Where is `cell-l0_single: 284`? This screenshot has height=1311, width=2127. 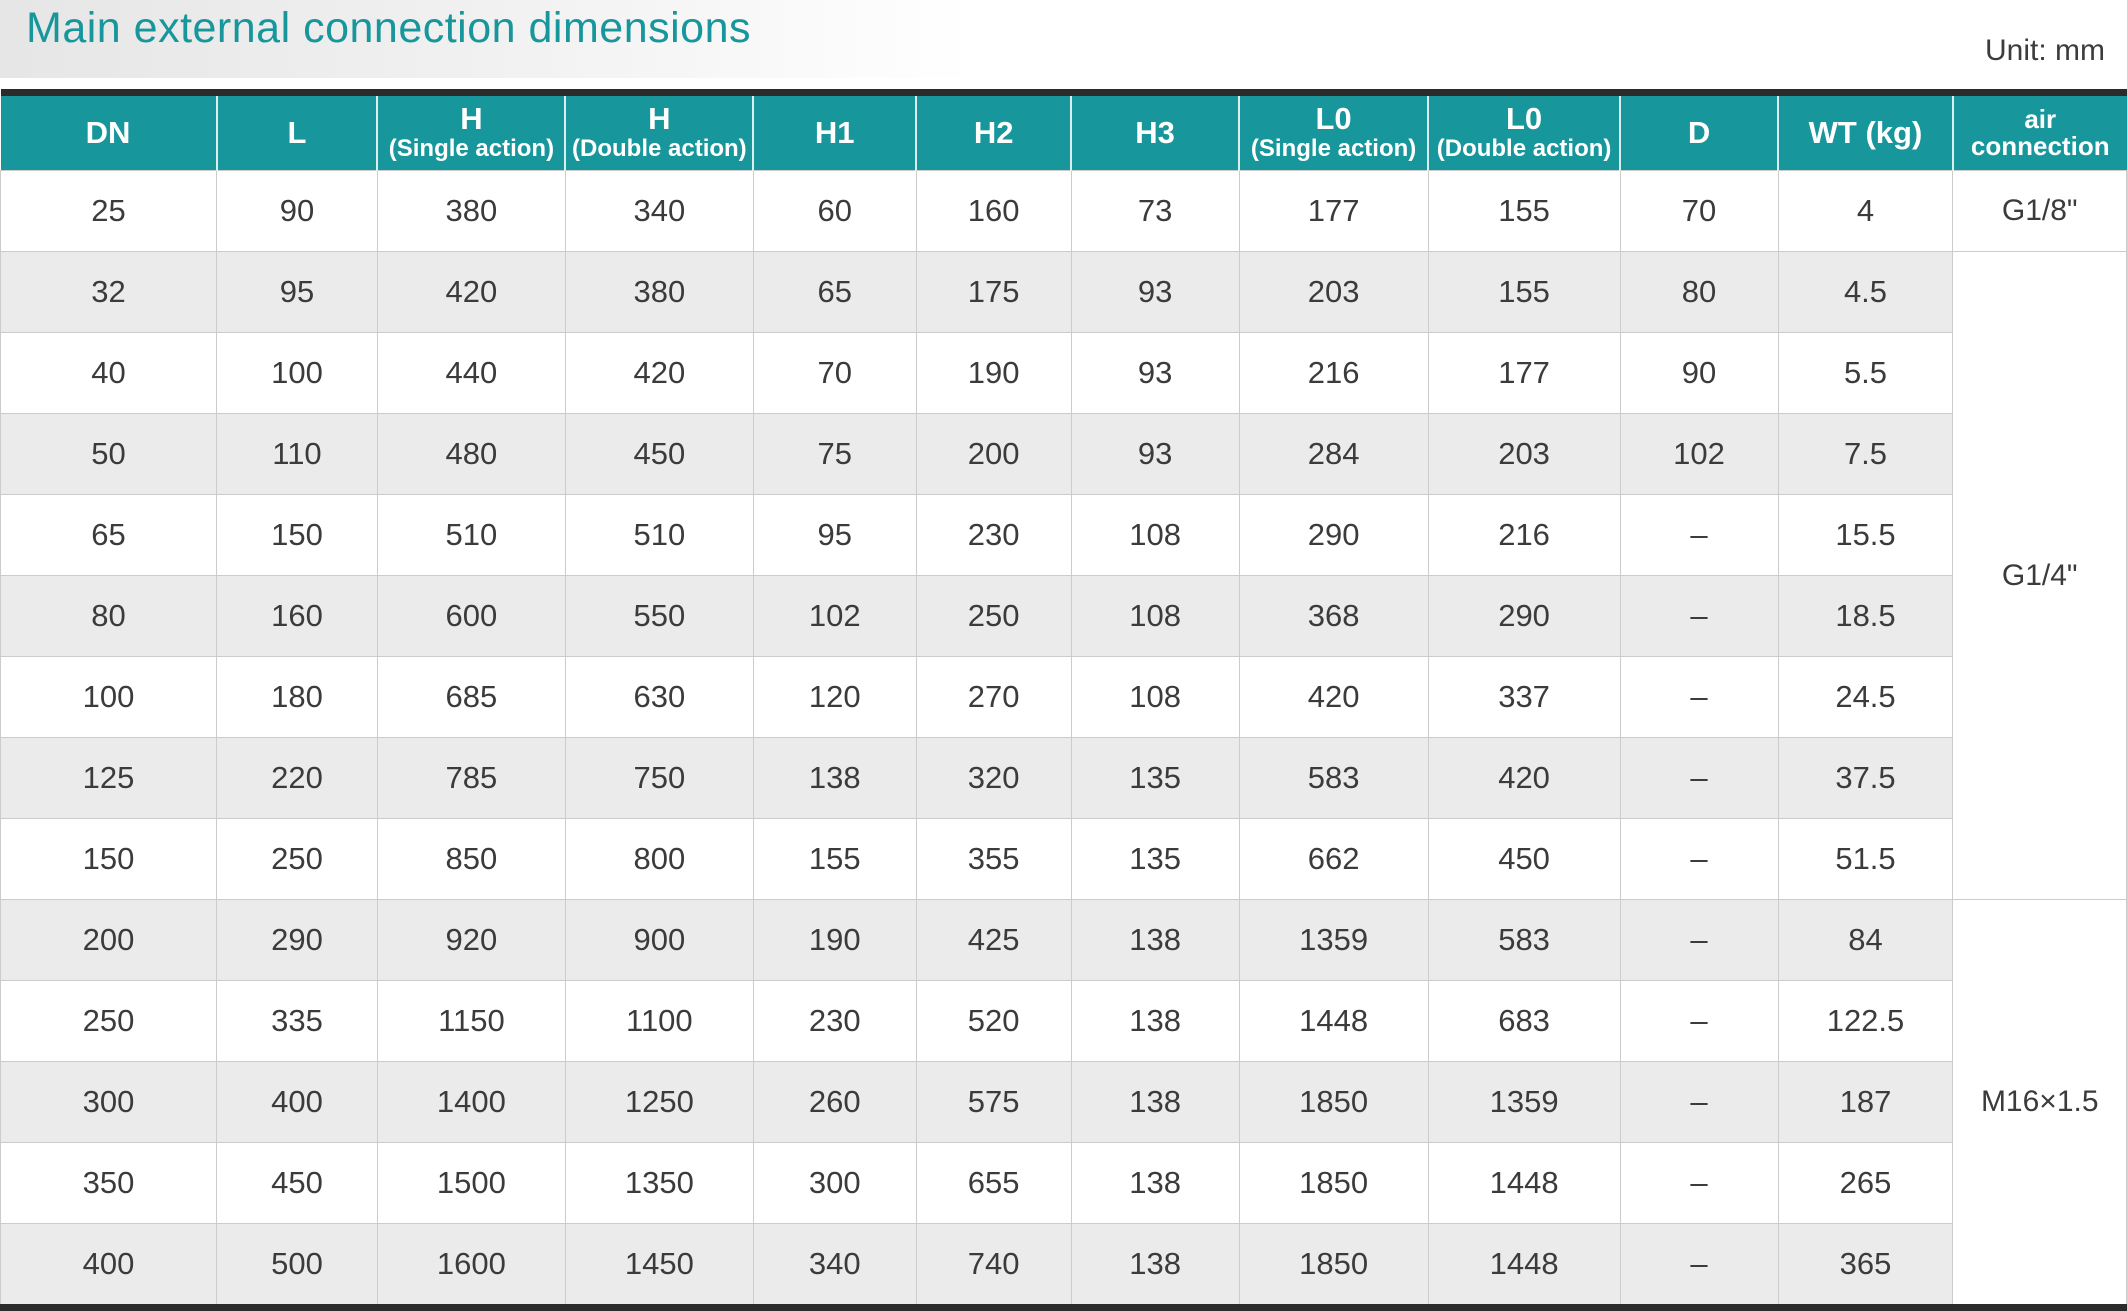 cell-l0_single: 284 is located at coordinates (1333, 454).